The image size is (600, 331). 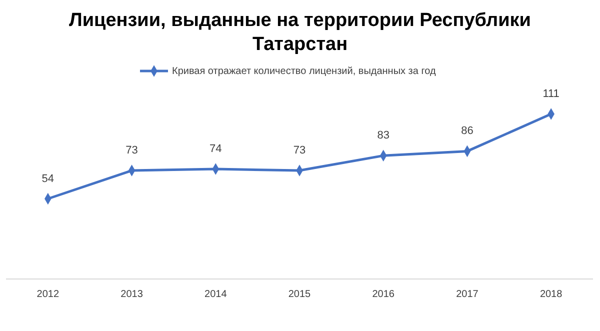 I want to click on data-label: 74, so click(x=216, y=149).